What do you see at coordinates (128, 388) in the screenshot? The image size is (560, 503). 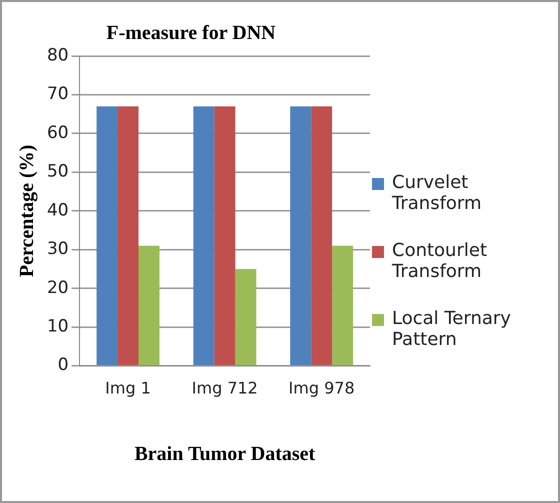 I see `x-tick-label: Img 1` at bounding box center [128, 388].